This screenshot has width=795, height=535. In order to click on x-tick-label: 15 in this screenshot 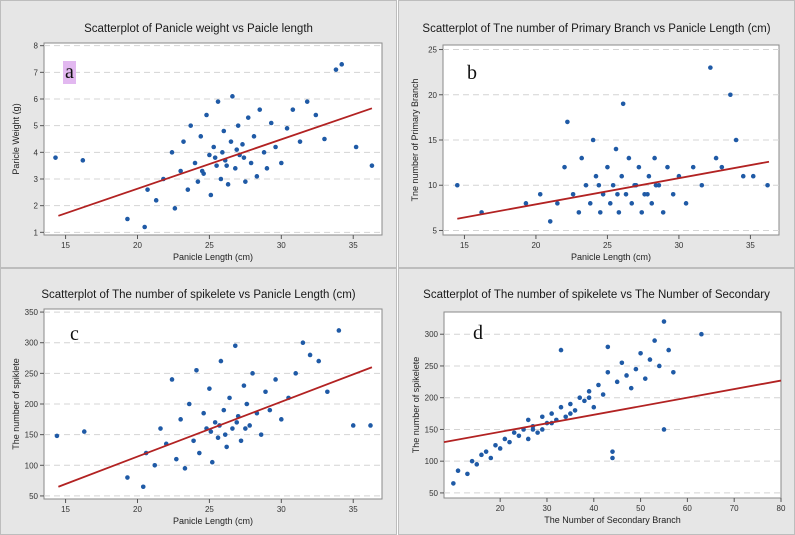, I will do `click(65, 509)`.